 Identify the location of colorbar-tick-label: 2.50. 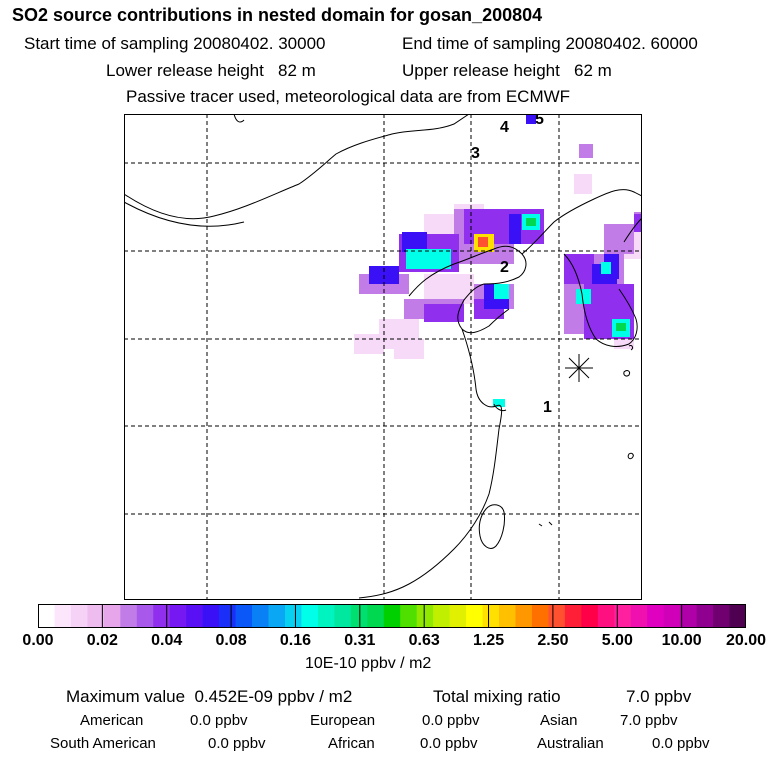
(553, 640).